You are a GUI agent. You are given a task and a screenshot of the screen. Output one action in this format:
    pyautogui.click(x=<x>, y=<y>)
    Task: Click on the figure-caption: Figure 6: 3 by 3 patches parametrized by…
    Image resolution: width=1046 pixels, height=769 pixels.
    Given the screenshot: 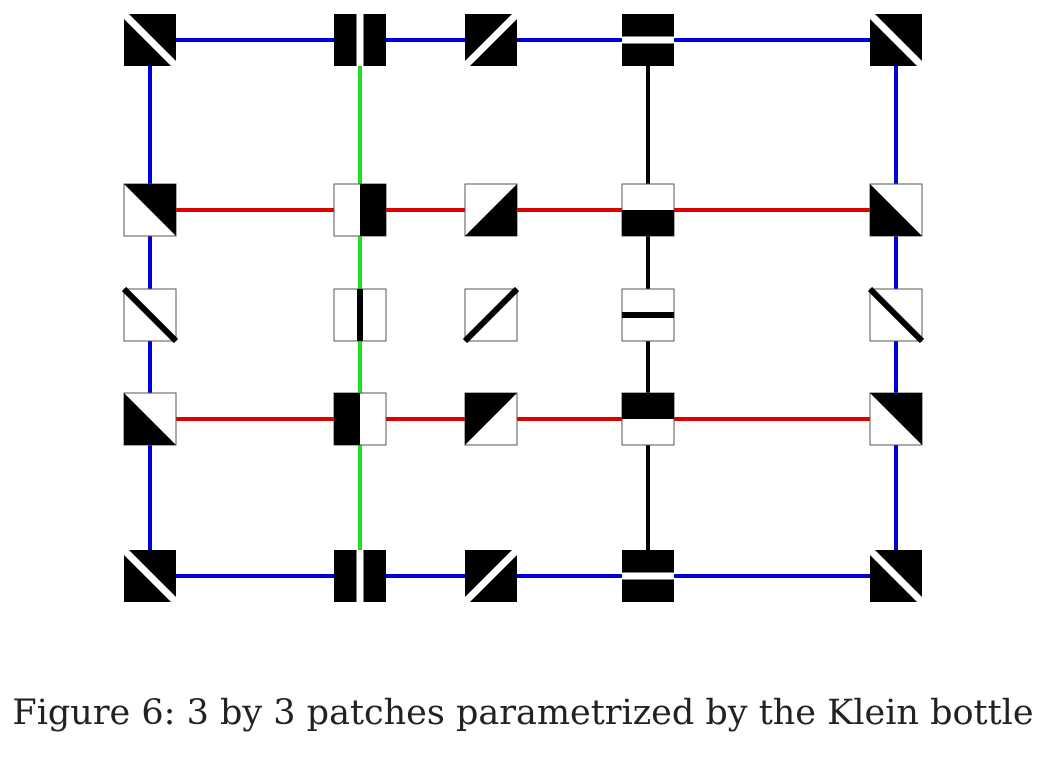 What is the action you would take?
    pyautogui.click(x=523, y=713)
    